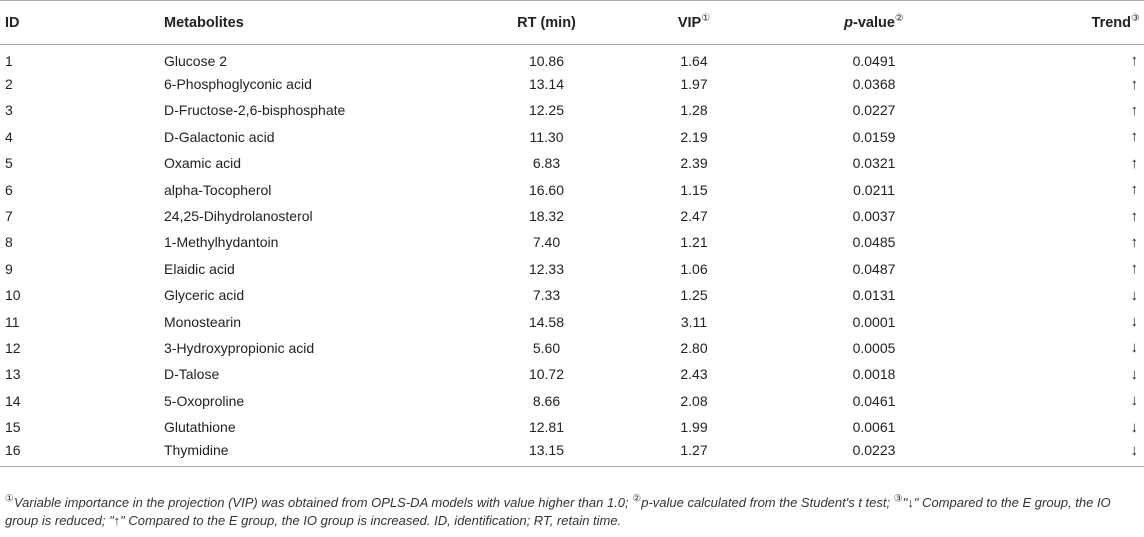  Describe the element at coordinates (572, 163) in the screenshot. I see `table-row: 5 Oxamic acid 6.83 2.39 0.0321 ↑` at that location.